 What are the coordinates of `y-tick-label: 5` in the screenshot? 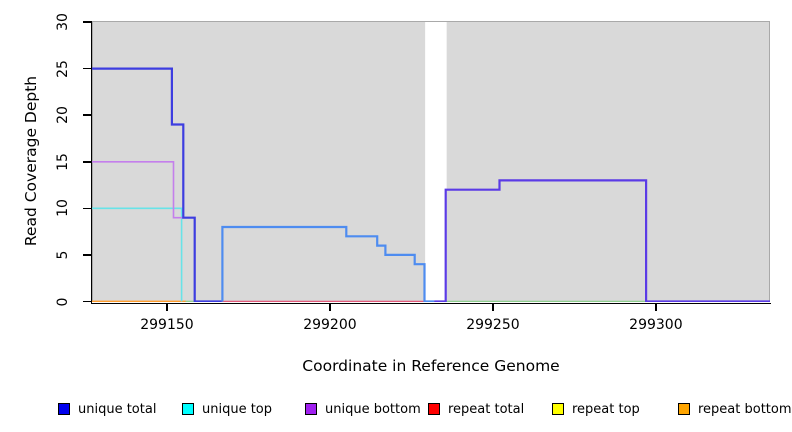 It's located at (63, 255).